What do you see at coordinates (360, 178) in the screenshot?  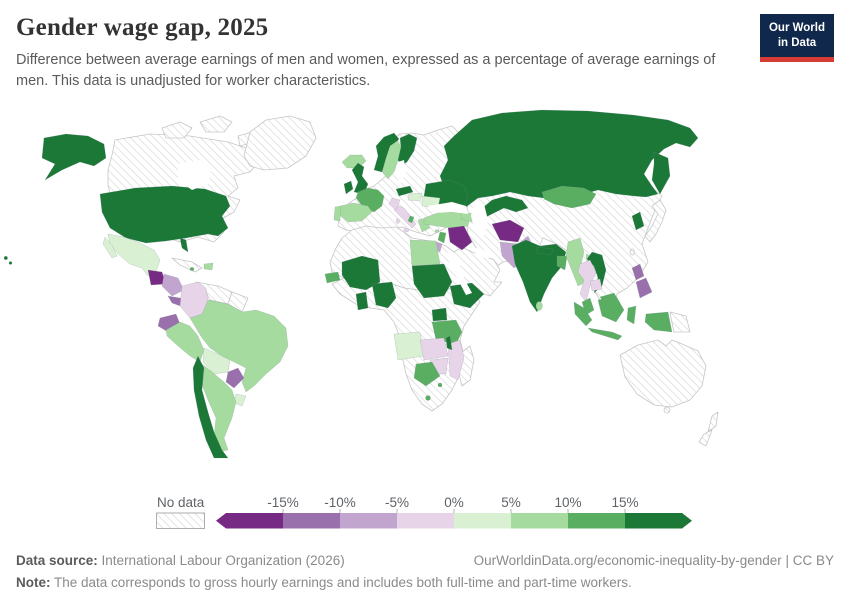 I see `country-united-kingdom` at bounding box center [360, 178].